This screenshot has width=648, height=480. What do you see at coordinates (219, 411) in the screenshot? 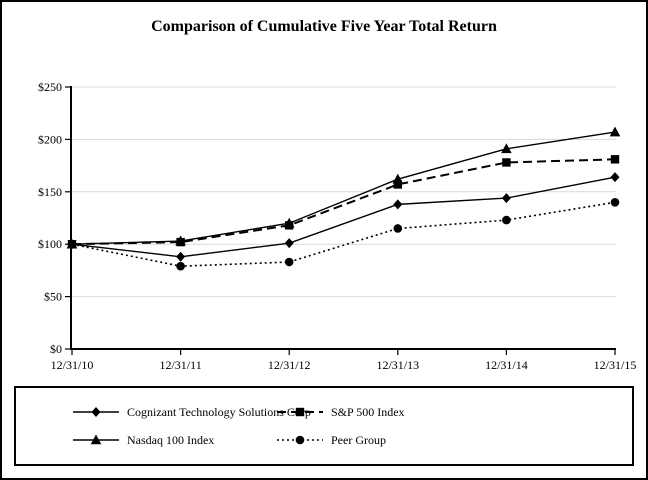
I see `legend-label: Cognizant Technology Solutions Corp` at bounding box center [219, 411].